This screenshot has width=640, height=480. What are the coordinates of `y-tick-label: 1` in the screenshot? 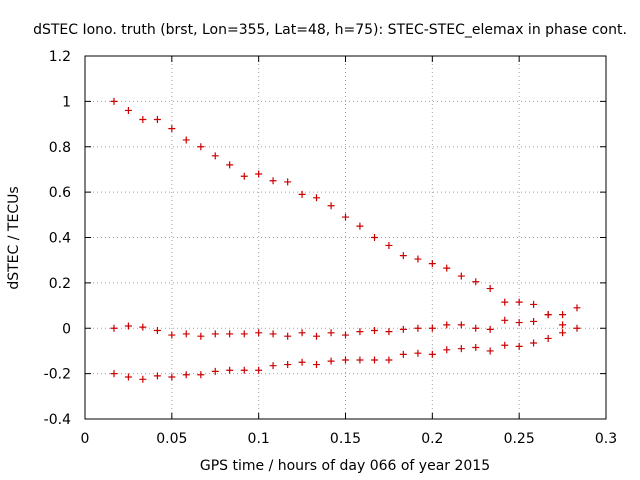 It's located at (66, 102).